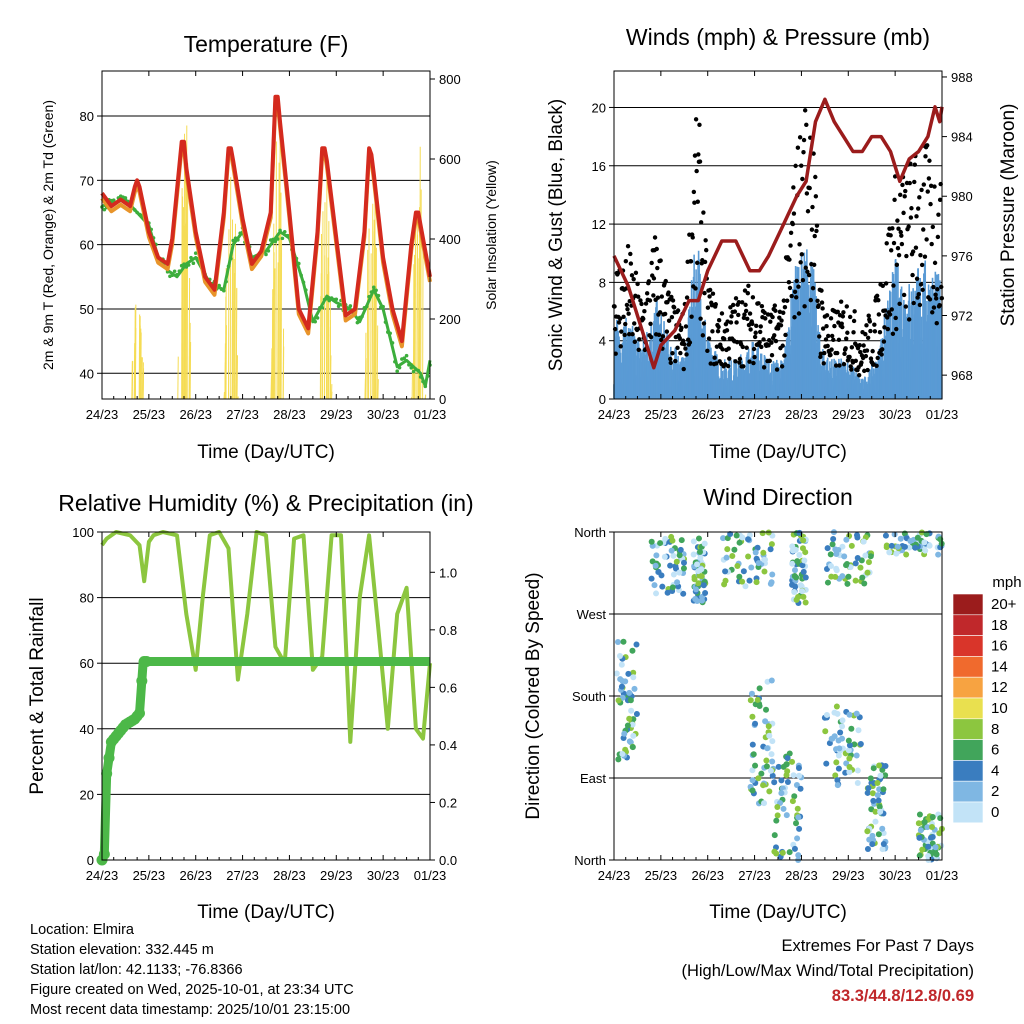  I want to click on wind-direction-x-tick-label: 01/23, so click(942, 875).